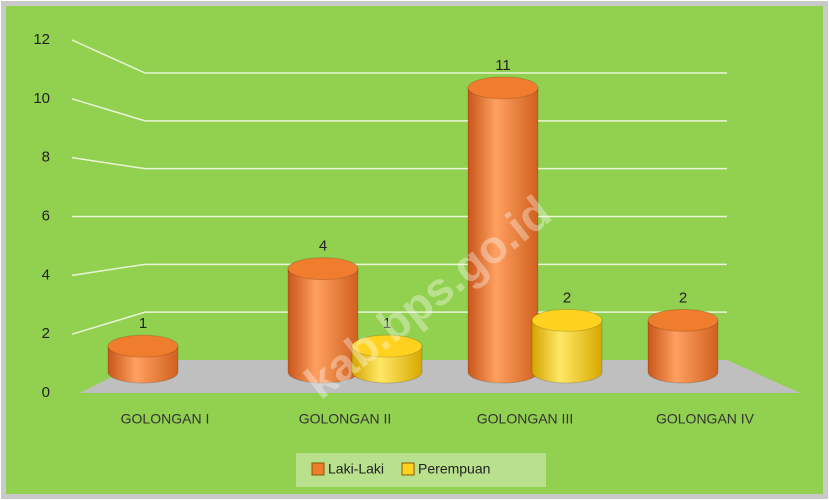 The width and height of the screenshot is (829, 500). What do you see at coordinates (454, 469) in the screenshot?
I see `legend-label: Perempuan` at bounding box center [454, 469].